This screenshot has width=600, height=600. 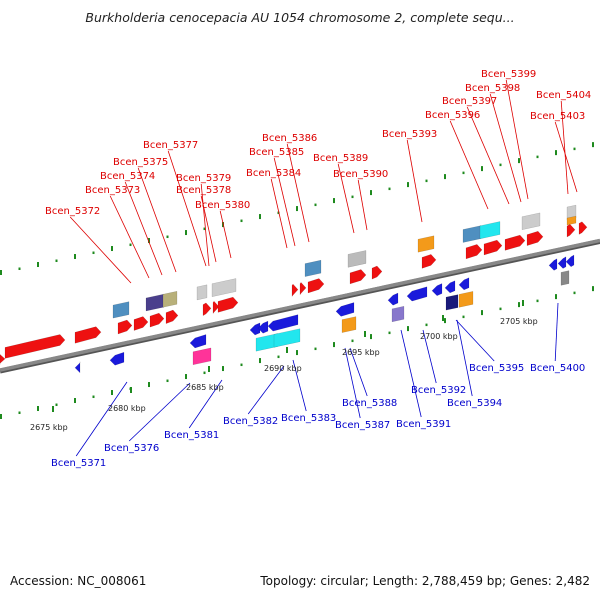 What do you see at coordinates (423, 424) in the screenshot?
I see `gene-label: Bcen_5391` at bounding box center [423, 424].